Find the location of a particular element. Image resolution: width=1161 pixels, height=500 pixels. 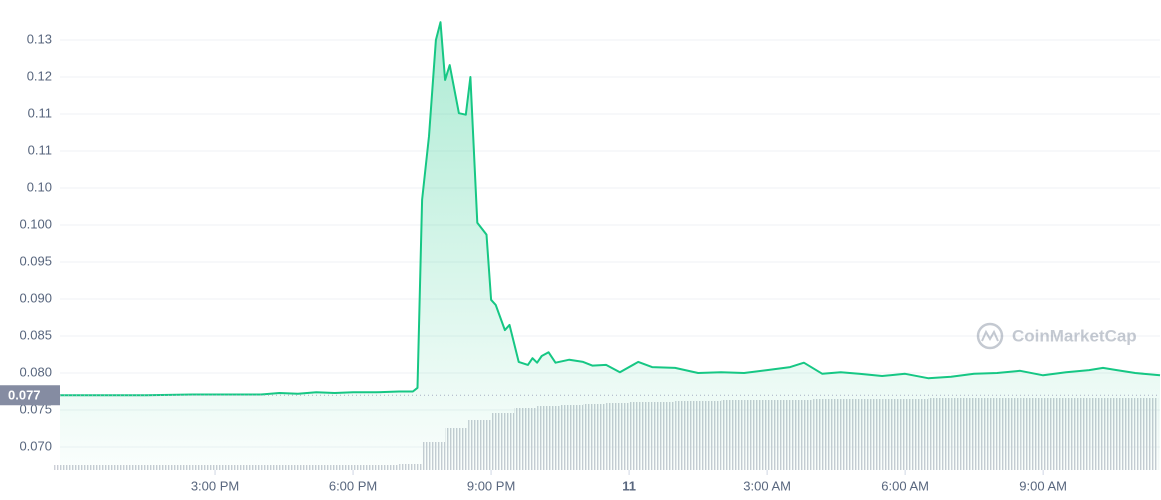

y-tick-label: 0.070 is located at coordinates (35, 445).